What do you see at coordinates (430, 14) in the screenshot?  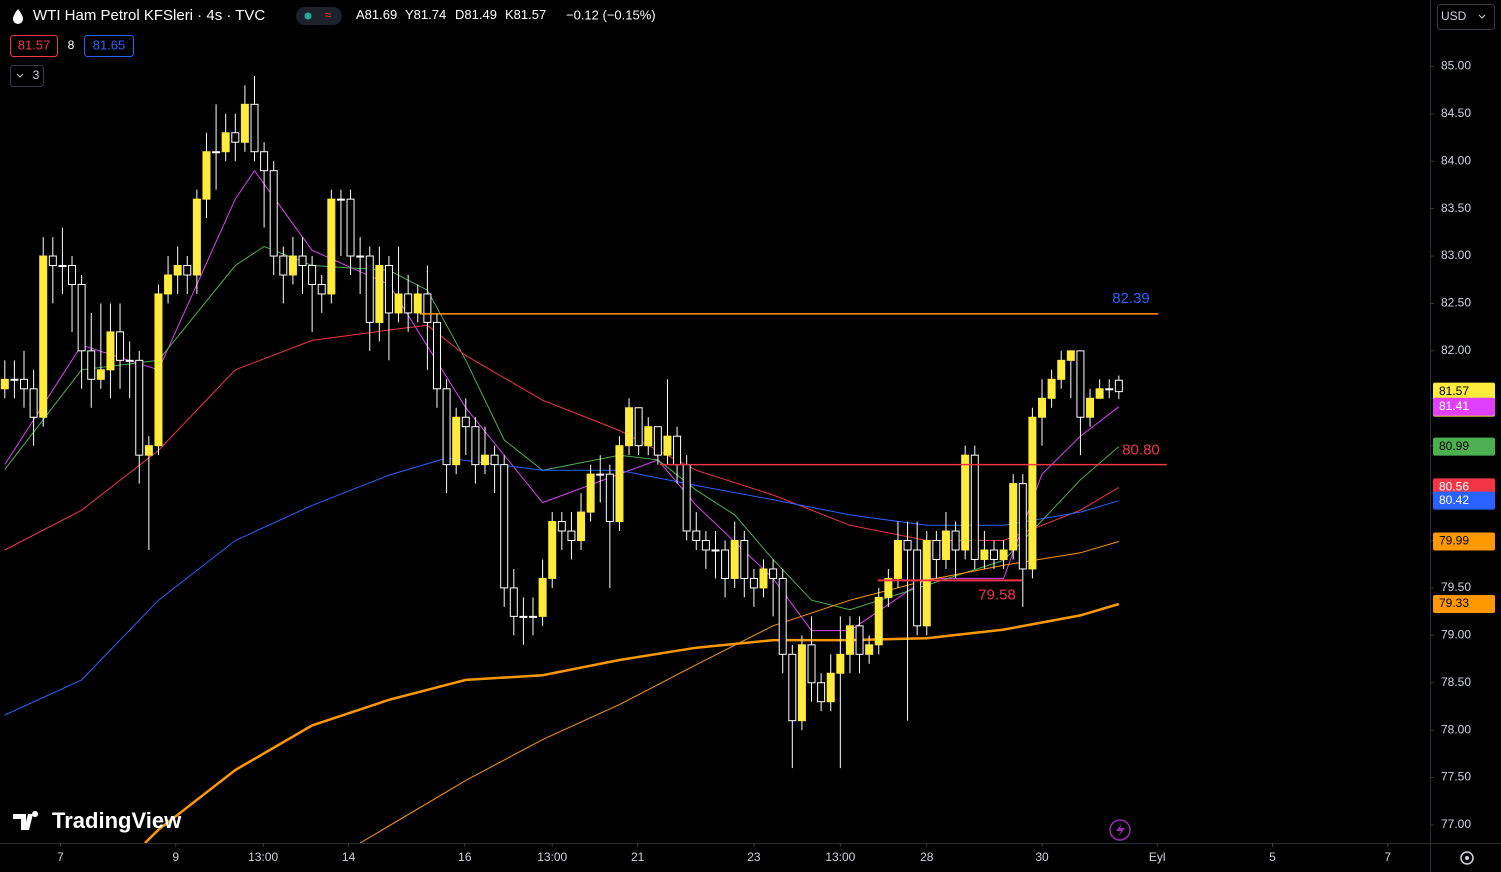 I see `ohlc-high-value: 81.74` at bounding box center [430, 14].